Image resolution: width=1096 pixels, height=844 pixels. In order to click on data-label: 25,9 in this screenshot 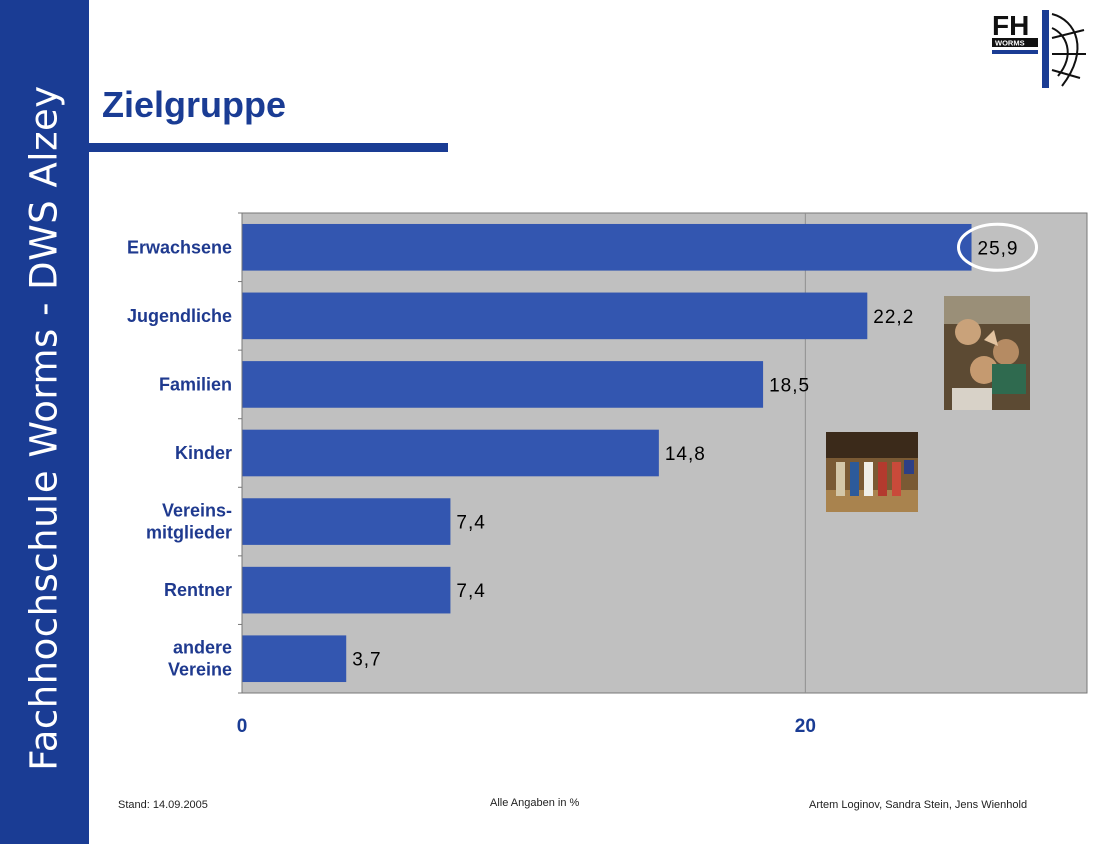, I will do `click(998, 248)`.